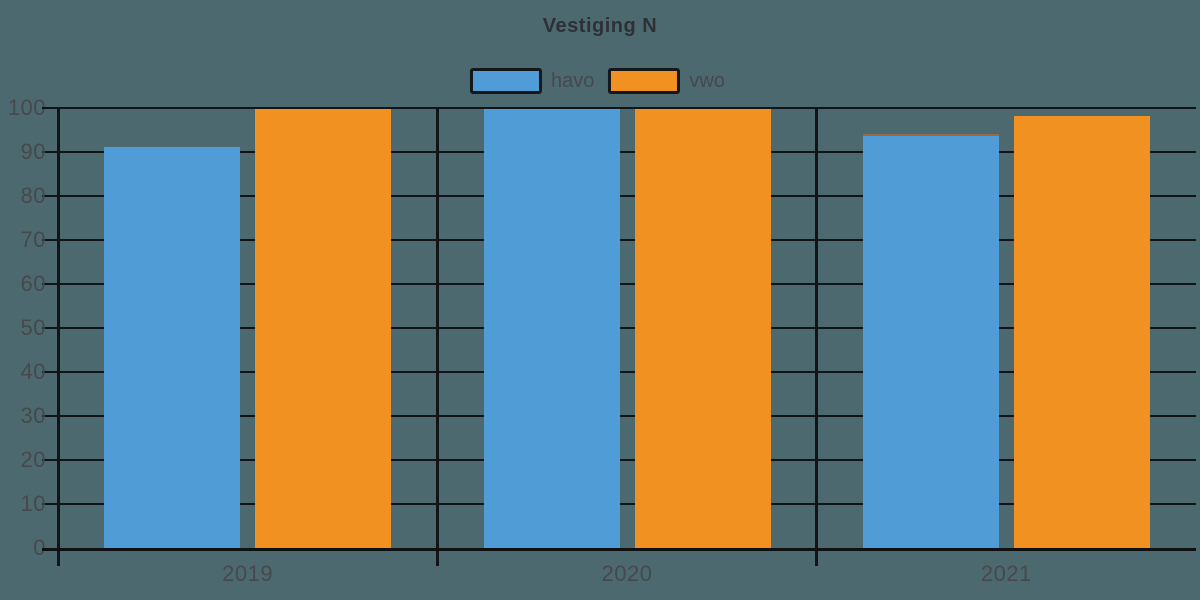 This screenshot has width=1200, height=600. I want to click on legend-item-havo: havo, so click(532, 81).